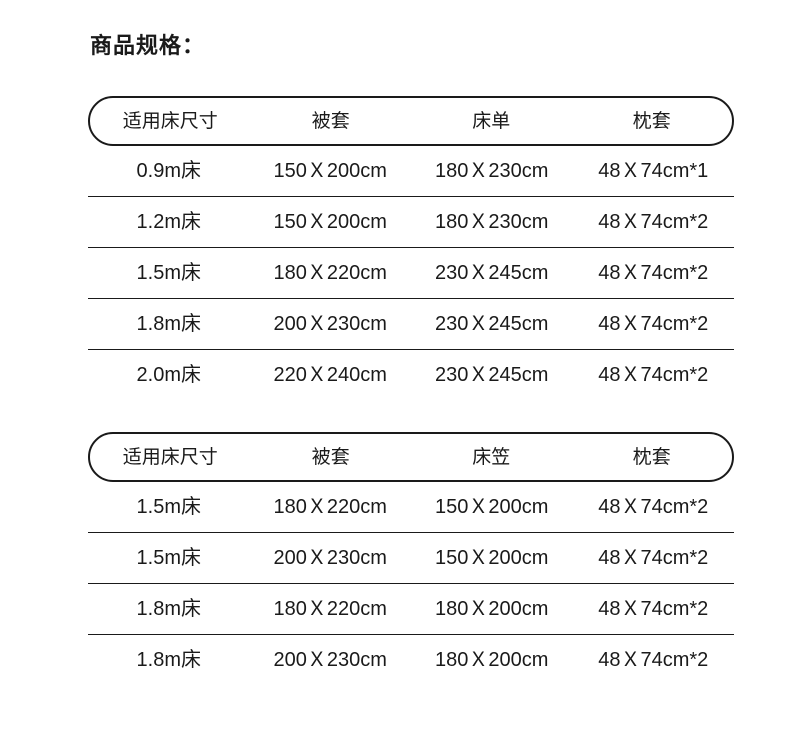  I want to click on table-row: 1.8m床 200Ｘ230cm 180Ｘ200cm 48Ｘ74cm*2, so click(411, 660).